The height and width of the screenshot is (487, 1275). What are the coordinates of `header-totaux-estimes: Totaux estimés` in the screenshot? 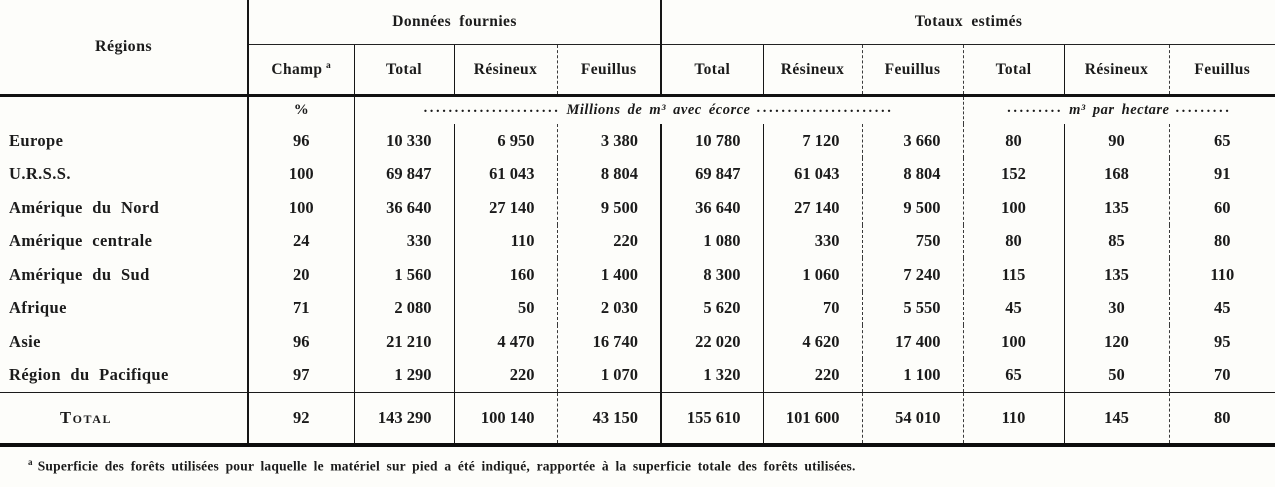 It's located at (968, 22).